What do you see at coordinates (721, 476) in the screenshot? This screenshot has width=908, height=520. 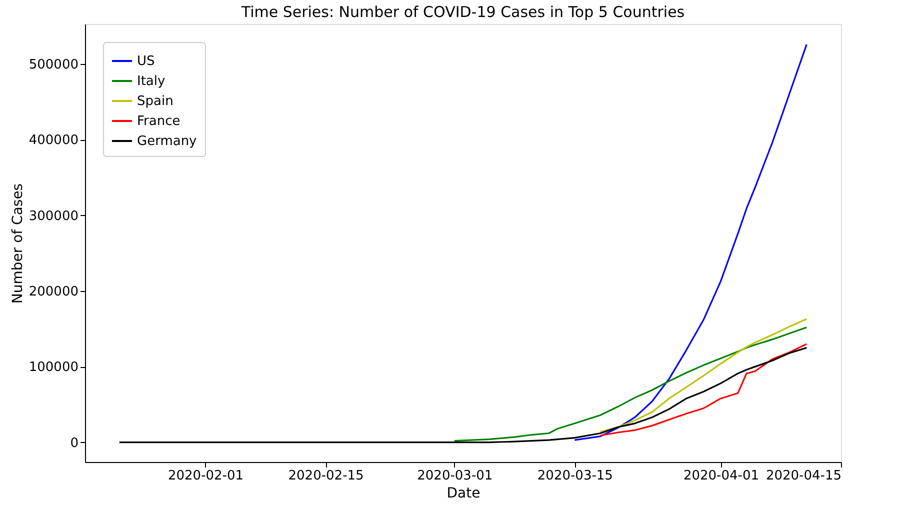 I see `x-tick-label: 2020-04-01` at bounding box center [721, 476].